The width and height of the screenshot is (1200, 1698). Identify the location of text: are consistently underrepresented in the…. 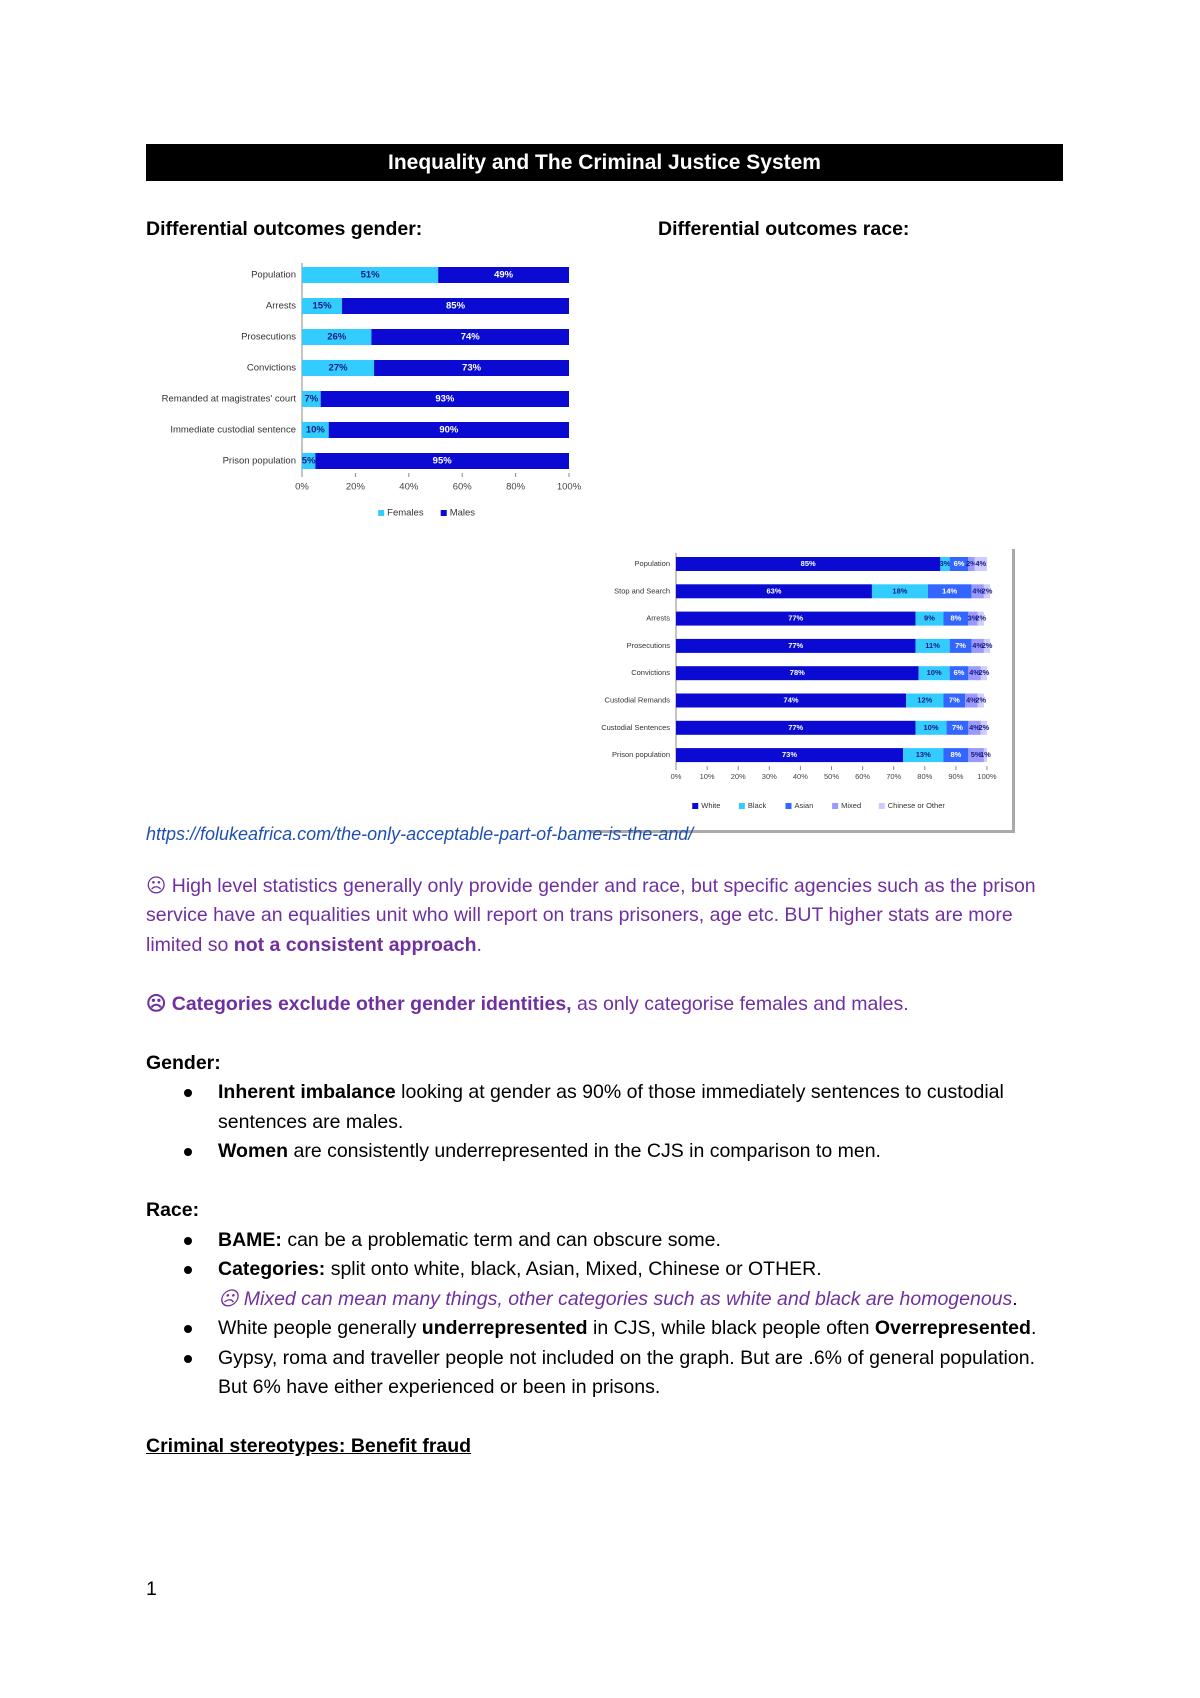
(584, 1151).